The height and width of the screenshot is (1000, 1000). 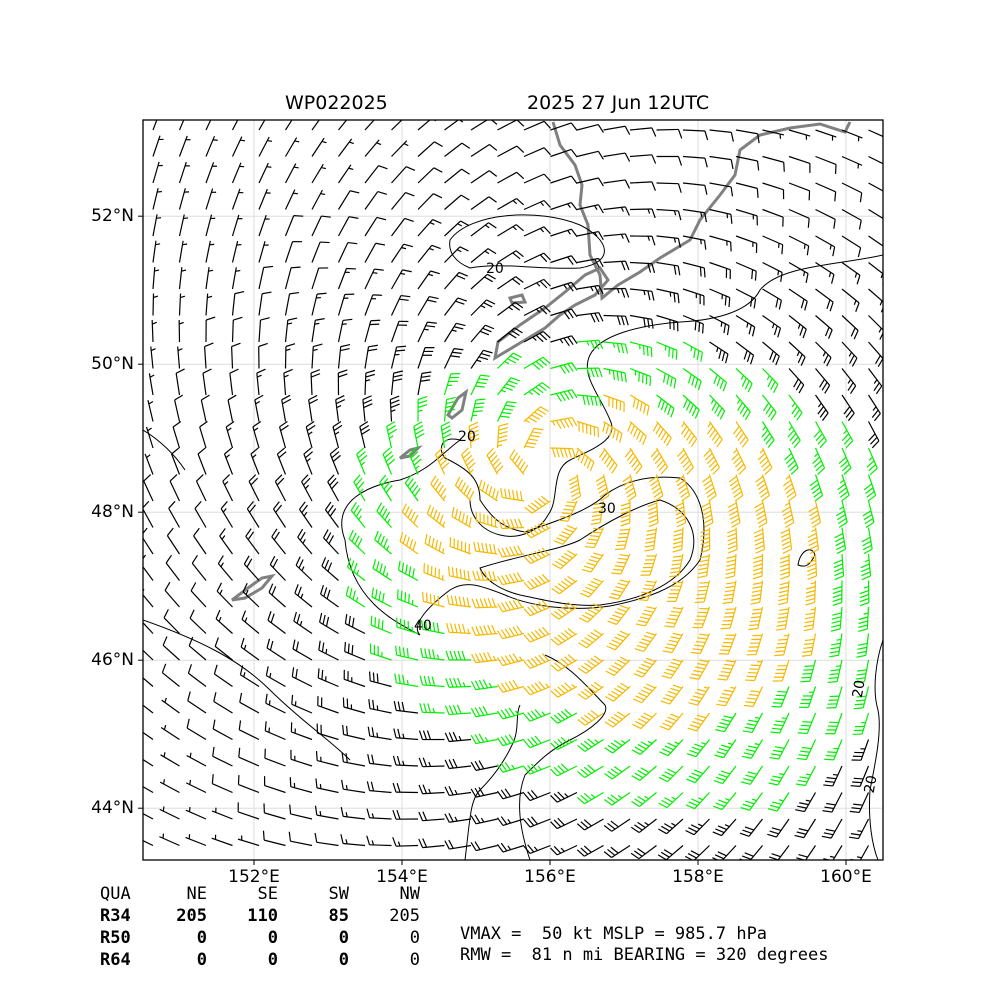 What do you see at coordinates (402, 877) in the screenshot?
I see `lon-tick-label: 154°E` at bounding box center [402, 877].